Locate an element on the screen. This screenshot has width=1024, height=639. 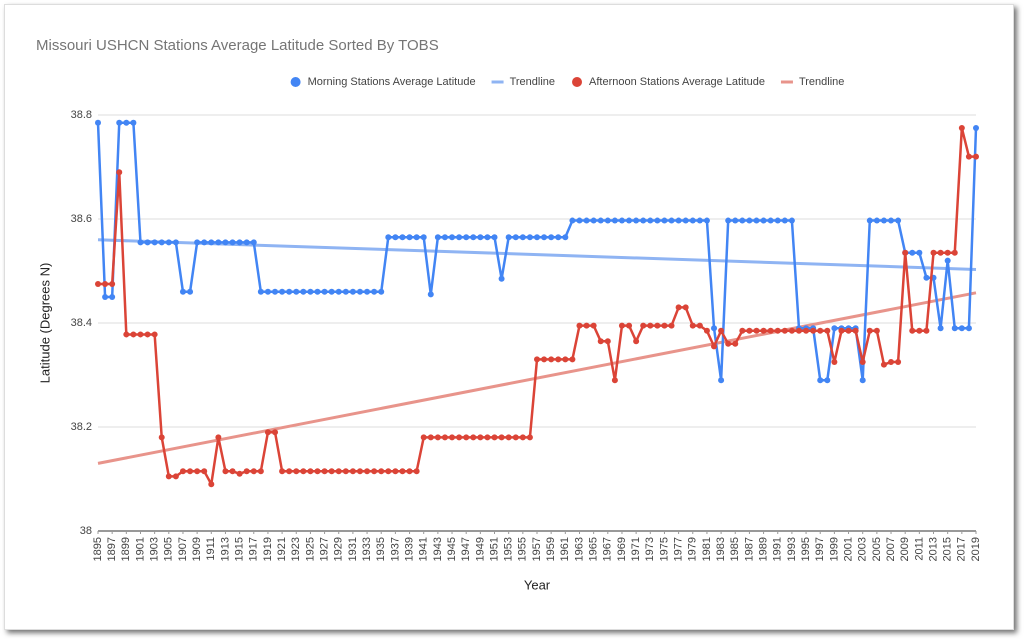
x-tick-label: 1933 is located at coordinates (367, 549).